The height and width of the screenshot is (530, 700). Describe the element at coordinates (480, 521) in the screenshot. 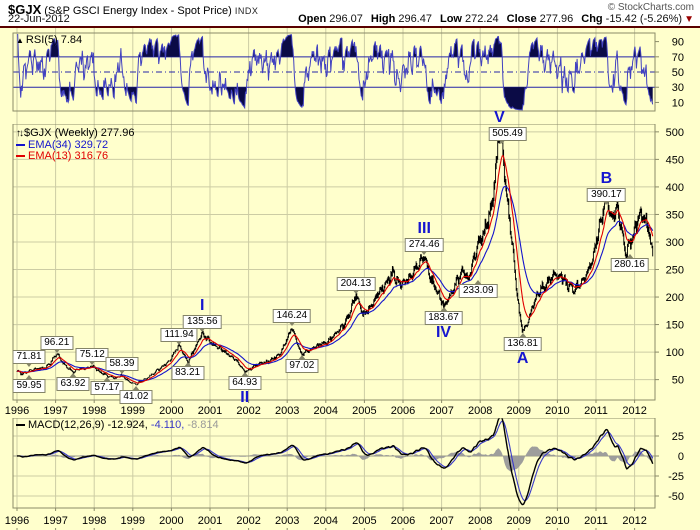

I see `svg-text: 2008` at that location.